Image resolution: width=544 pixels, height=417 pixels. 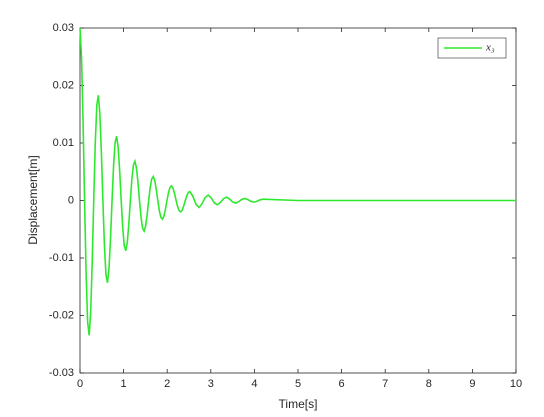 What do you see at coordinates (33, 199) in the screenshot?
I see `y-axis-title: Displacement[m]` at bounding box center [33, 199].